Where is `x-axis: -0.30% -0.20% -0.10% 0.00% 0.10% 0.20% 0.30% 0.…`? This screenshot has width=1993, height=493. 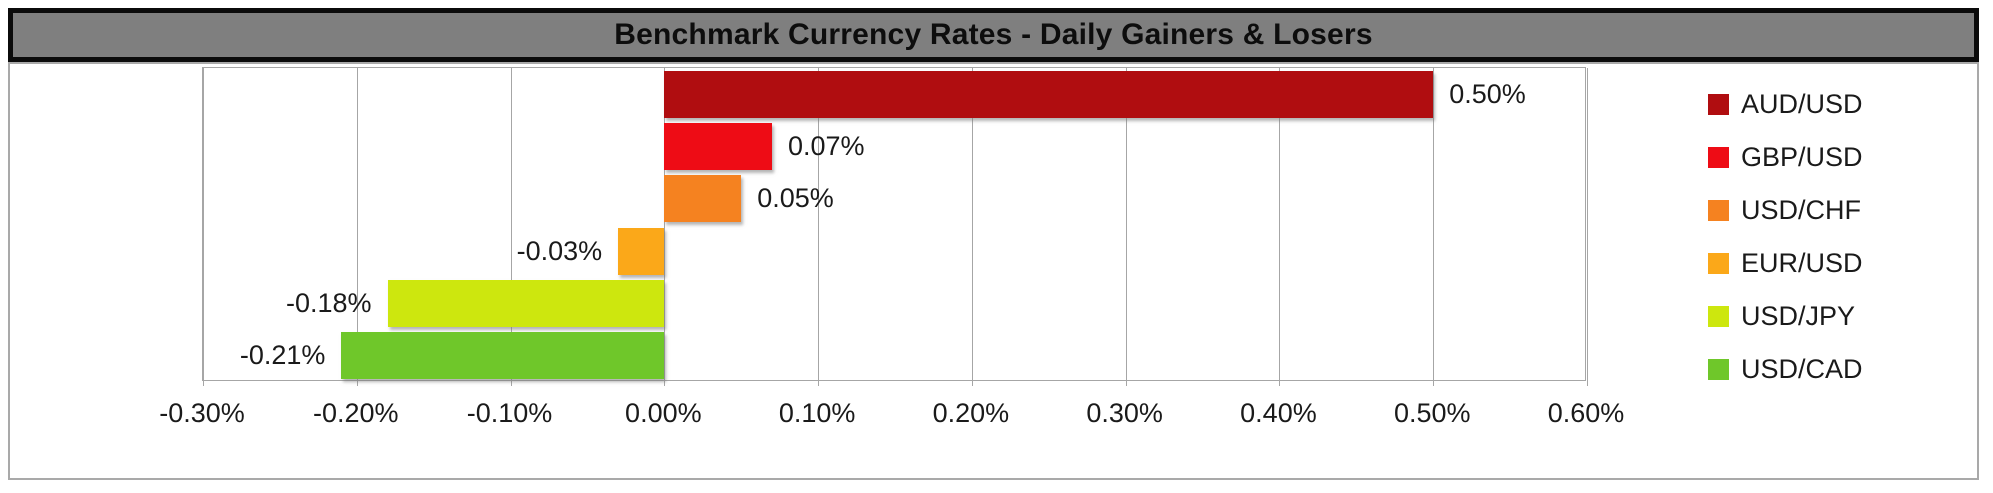 x-axis: -0.30% -0.20% -0.10% 0.00% 0.10% 0.20% 0.30% 0.… is located at coordinates (891, 415).